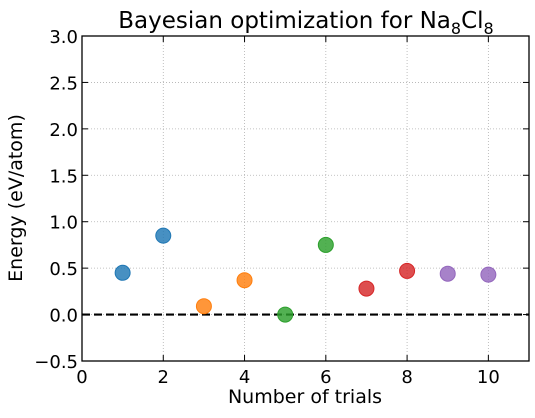  What do you see at coordinates (63, 269) in the screenshot?
I see `y-tick-label-2: 0.5` at bounding box center [63, 269].